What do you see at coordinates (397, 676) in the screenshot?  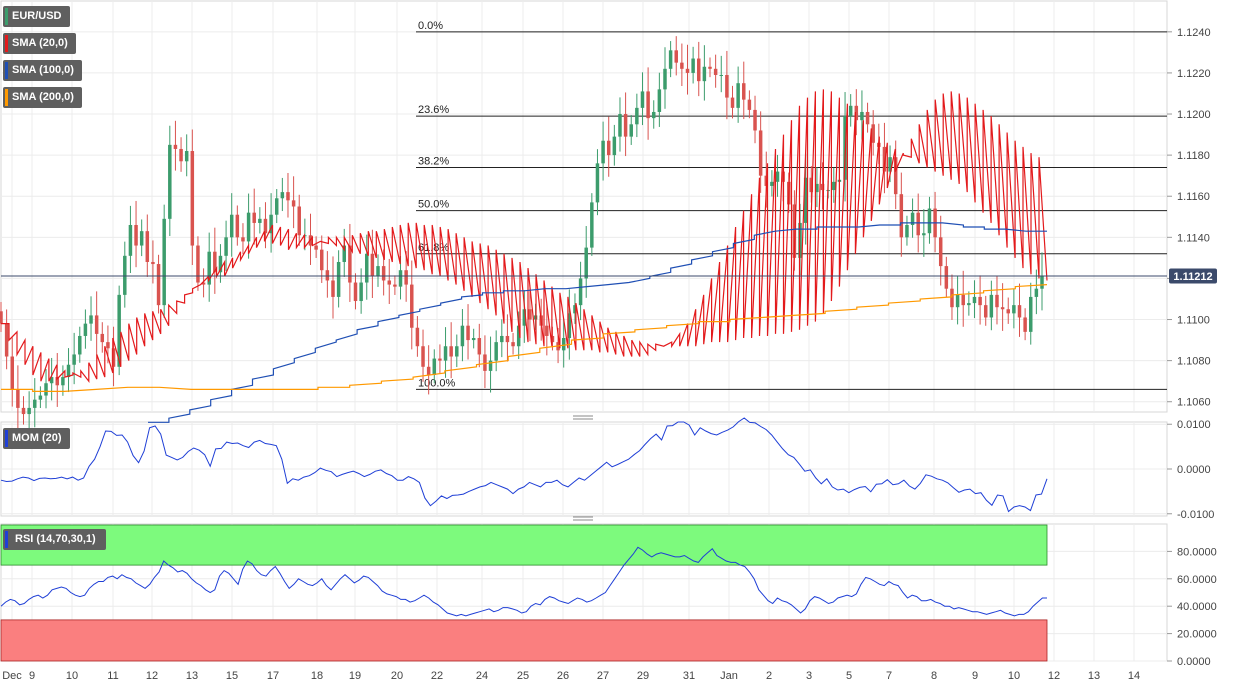 I see `x-tick-label: 20` at bounding box center [397, 676].